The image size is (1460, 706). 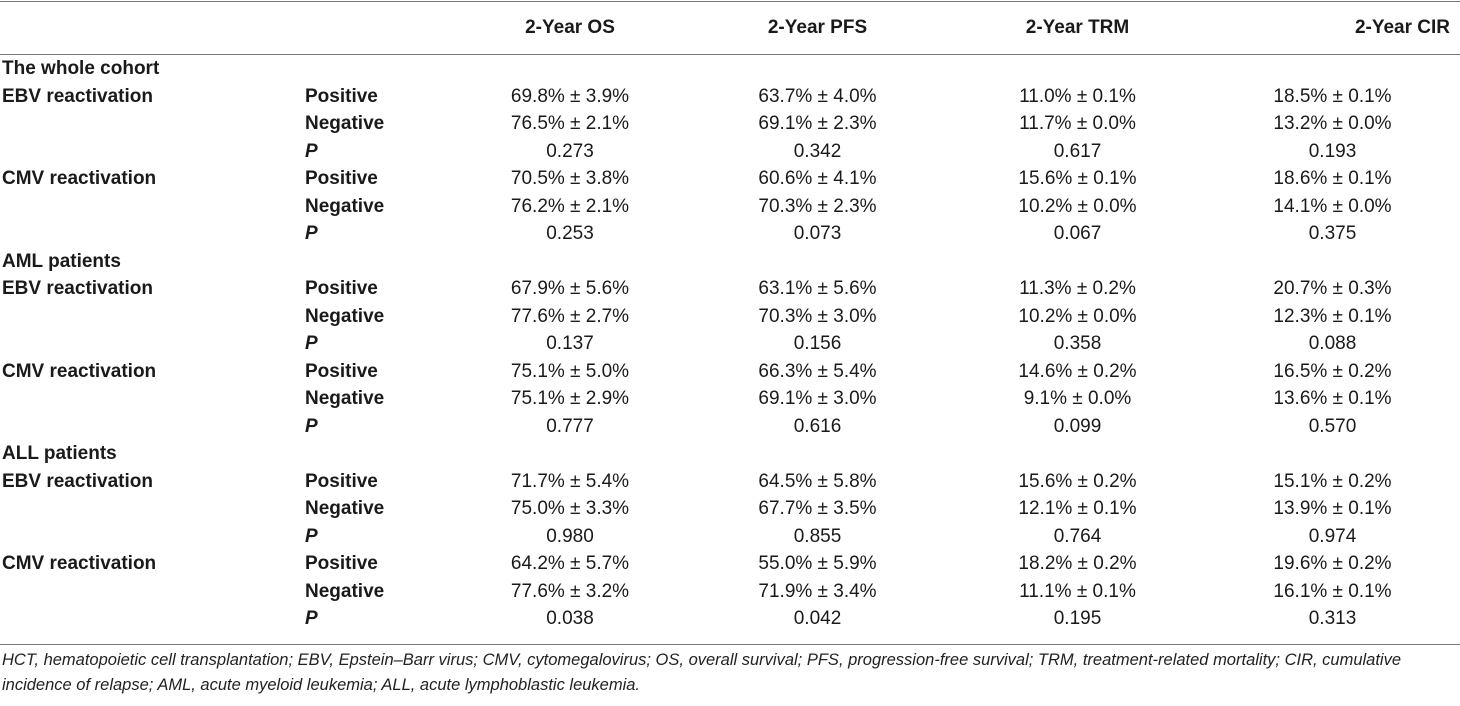 I want to click on table-cell: 13.6% ± 0.1%, so click(x=1332, y=399).